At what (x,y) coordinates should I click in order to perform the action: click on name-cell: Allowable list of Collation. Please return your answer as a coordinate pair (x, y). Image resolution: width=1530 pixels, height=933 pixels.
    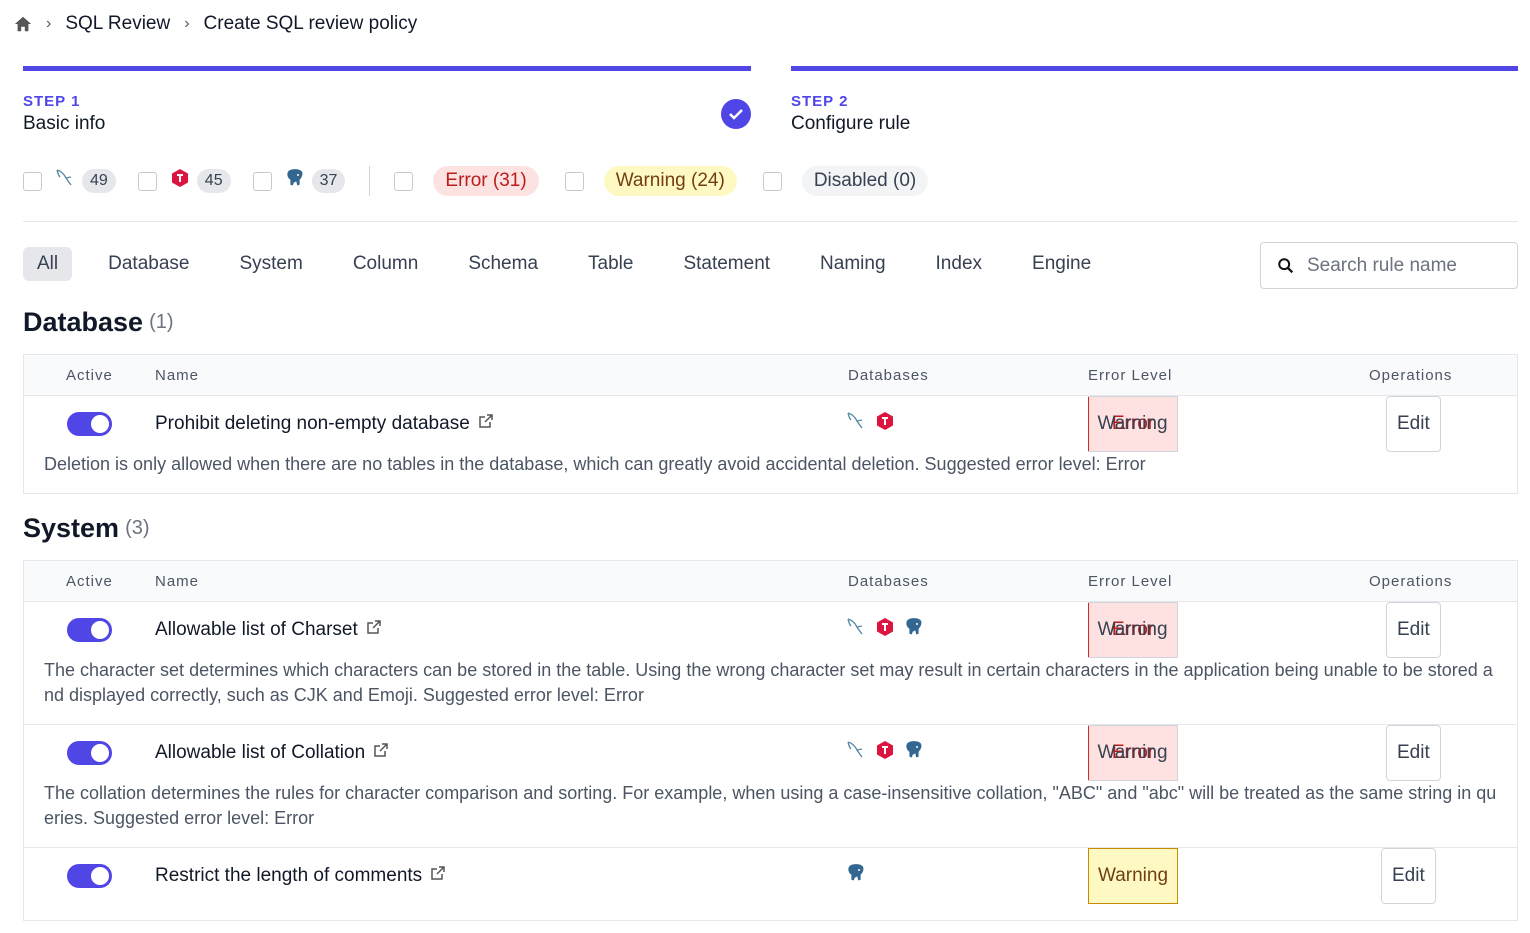
    Looking at the image, I should click on (272, 753).